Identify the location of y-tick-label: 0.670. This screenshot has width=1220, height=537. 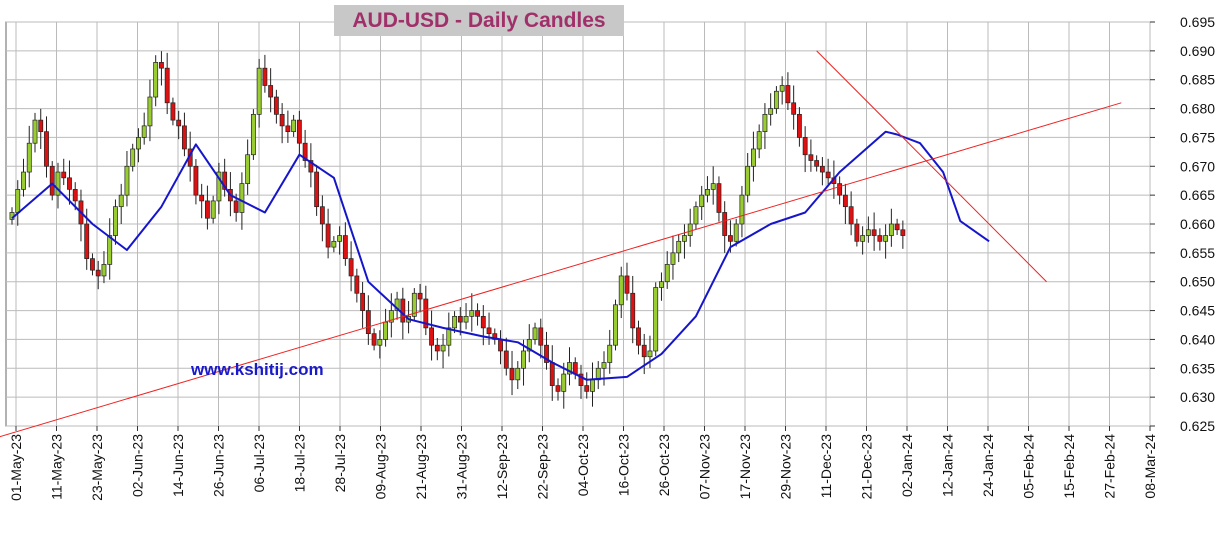
(1197, 166).